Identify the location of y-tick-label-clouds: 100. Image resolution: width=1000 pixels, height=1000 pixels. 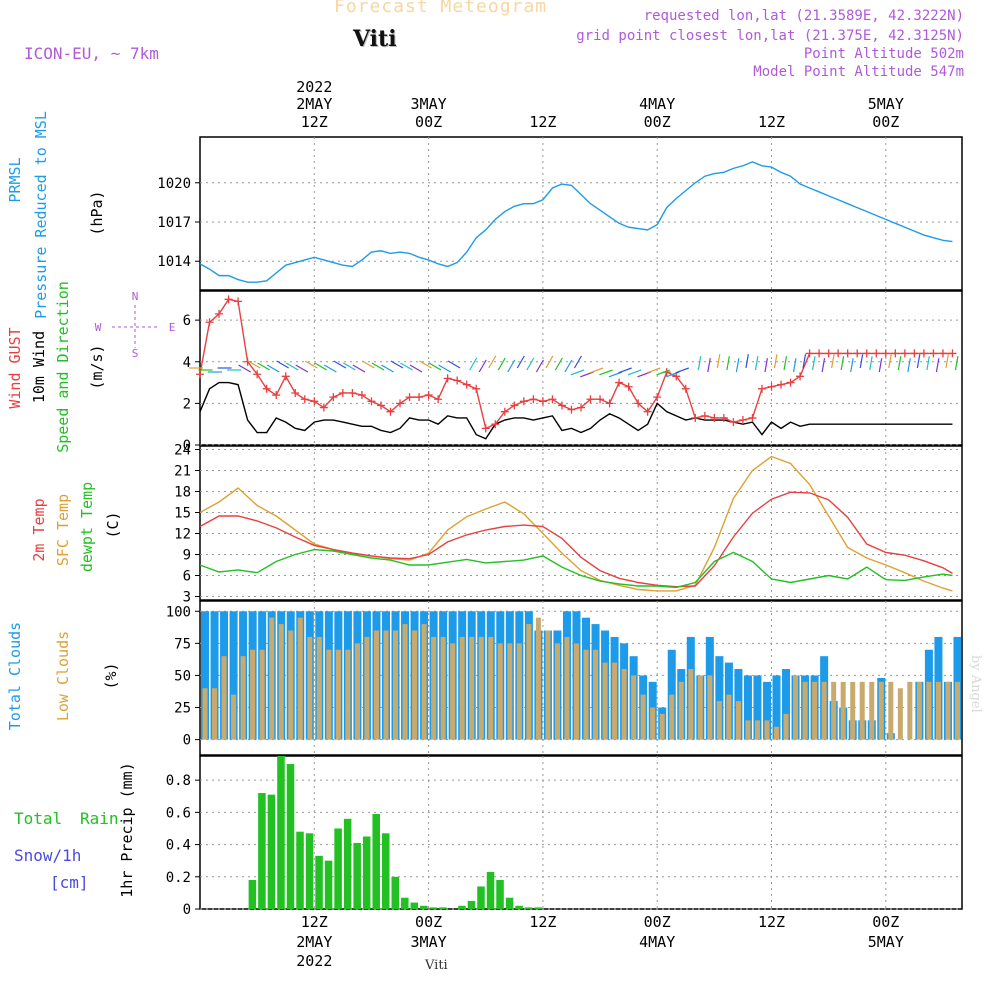
(178, 612).